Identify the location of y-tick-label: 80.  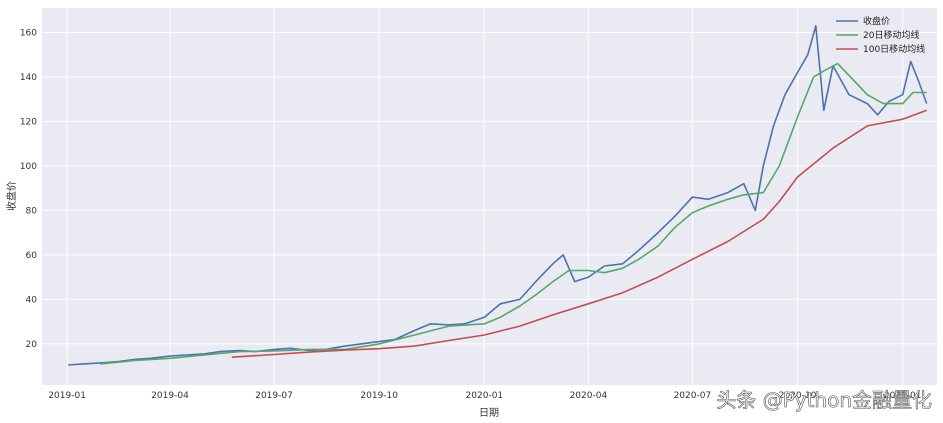
(32, 211).